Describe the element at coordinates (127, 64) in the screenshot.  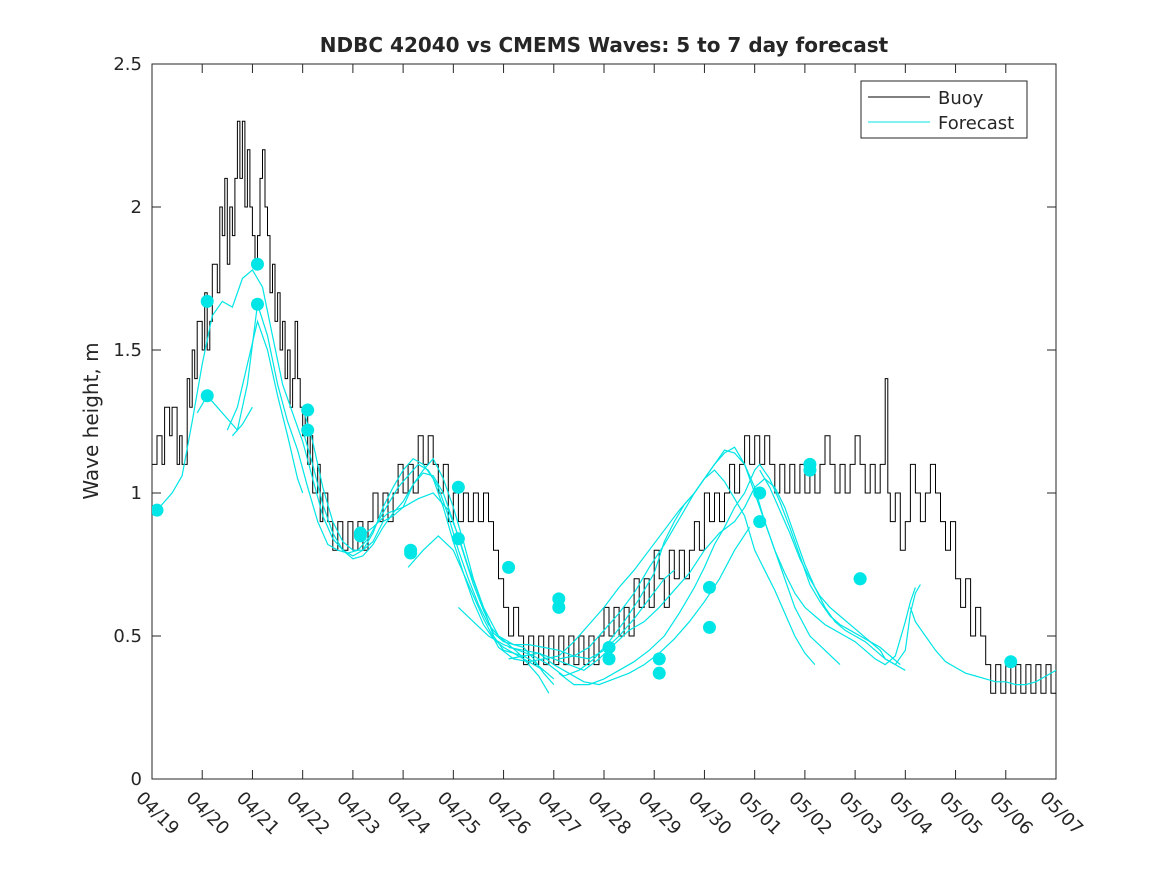
I see `y-tick-label: 2.5` at that location.